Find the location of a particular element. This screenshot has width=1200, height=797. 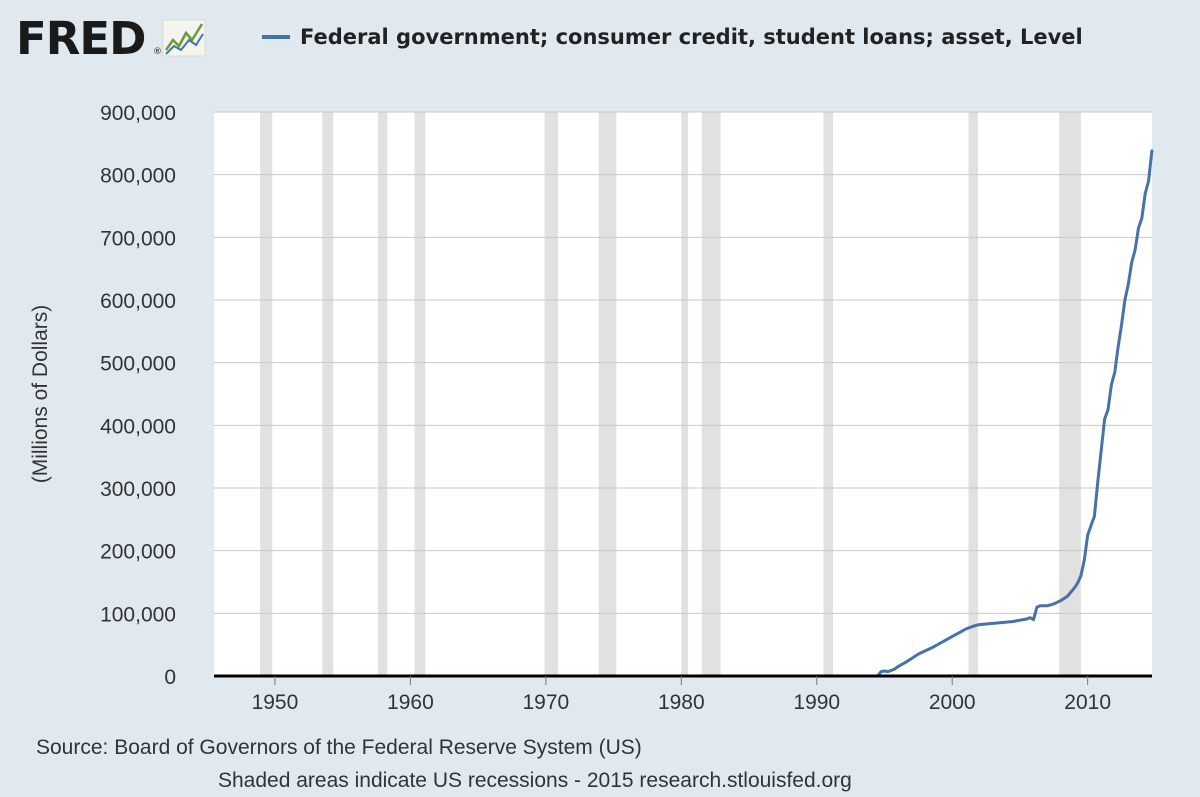

y-tick-label: 300,000 is located at coordinates (138, 489).